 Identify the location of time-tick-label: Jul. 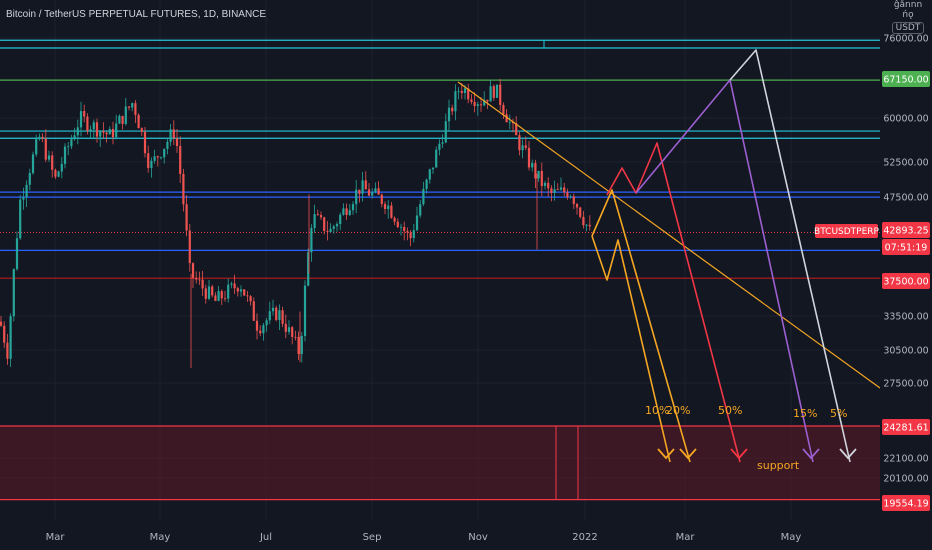
(265, 537).